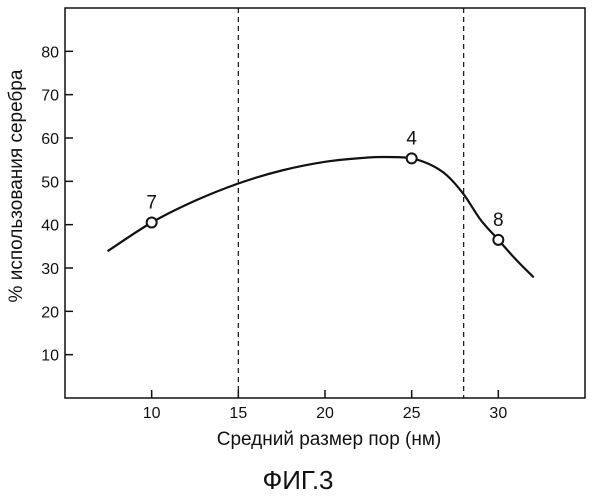 The image size is (596, 500). I want to click on x-tick-label: 15, so click(238, 413).